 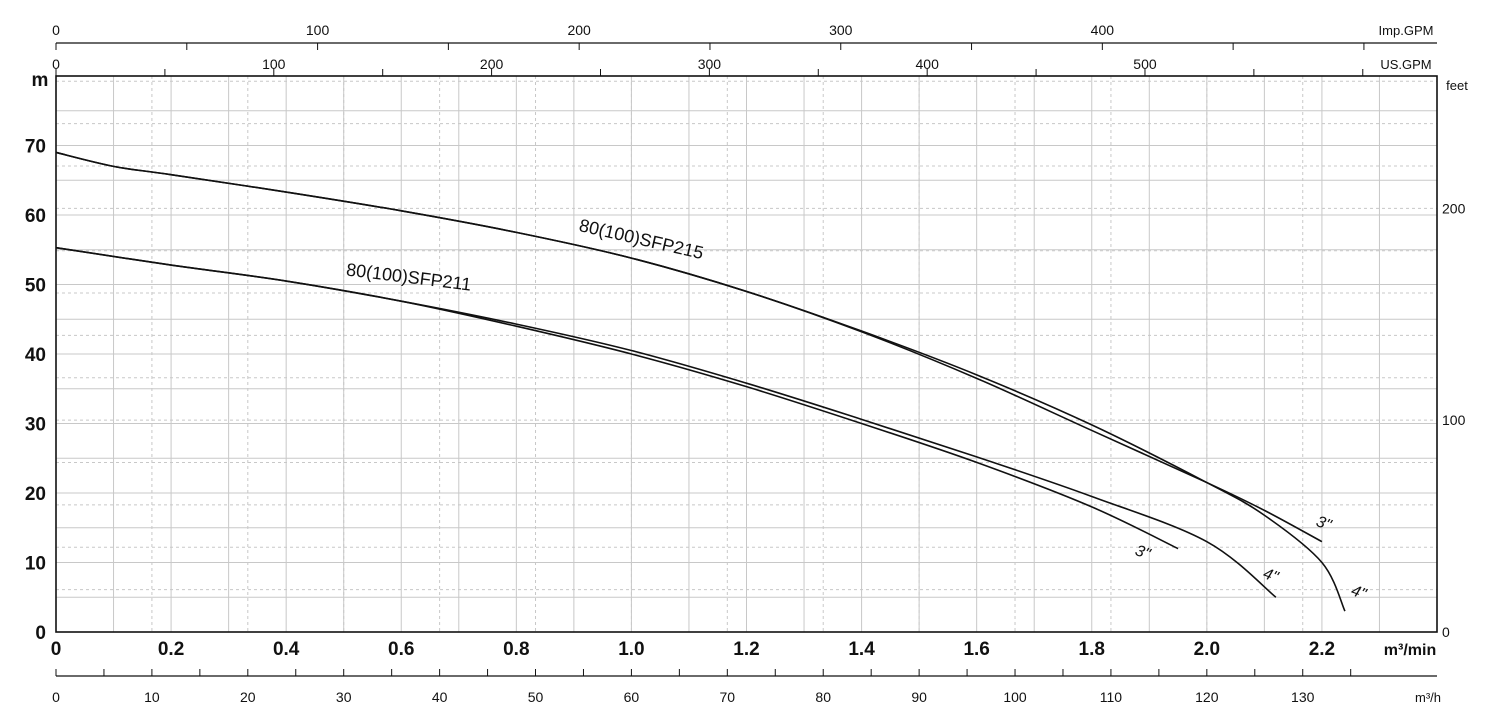 What do you see at coordinates (35, 564) in the screenshot?
I see `y-tick-label: 10` at bounding box center [35, 564].